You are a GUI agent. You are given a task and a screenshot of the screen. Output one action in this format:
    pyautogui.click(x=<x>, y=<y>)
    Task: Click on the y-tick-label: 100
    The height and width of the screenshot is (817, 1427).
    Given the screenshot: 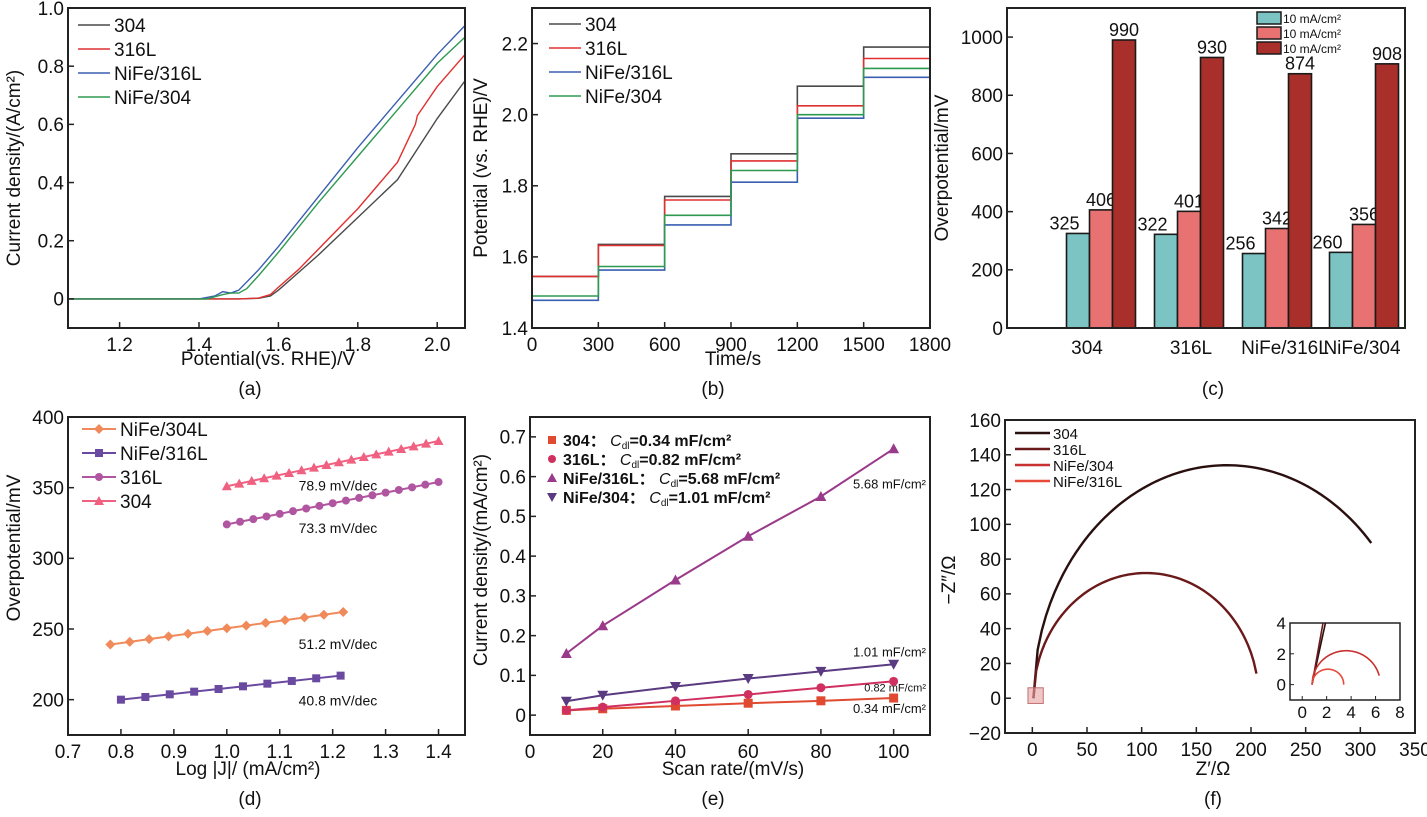 What is the action you would take?
    pyautogui.click(x=985, y=525)
    